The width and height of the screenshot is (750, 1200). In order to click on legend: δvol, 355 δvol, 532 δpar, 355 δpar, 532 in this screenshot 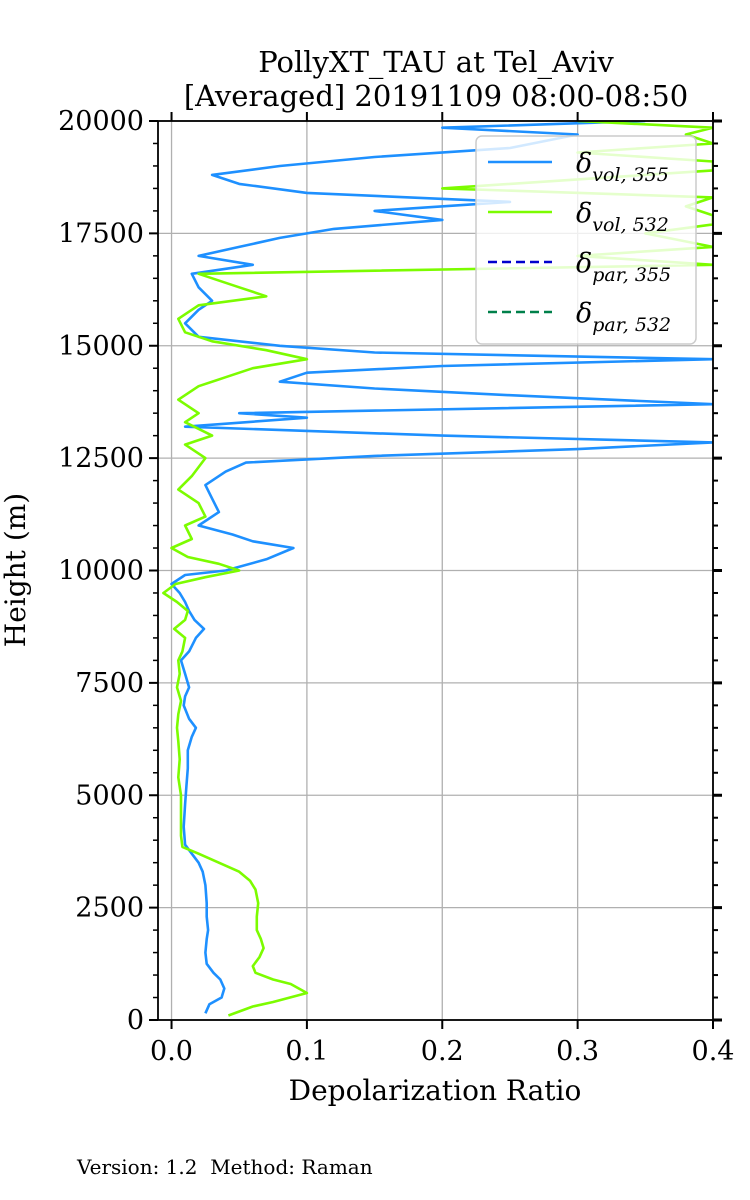, I will do `click(586, 240)`.